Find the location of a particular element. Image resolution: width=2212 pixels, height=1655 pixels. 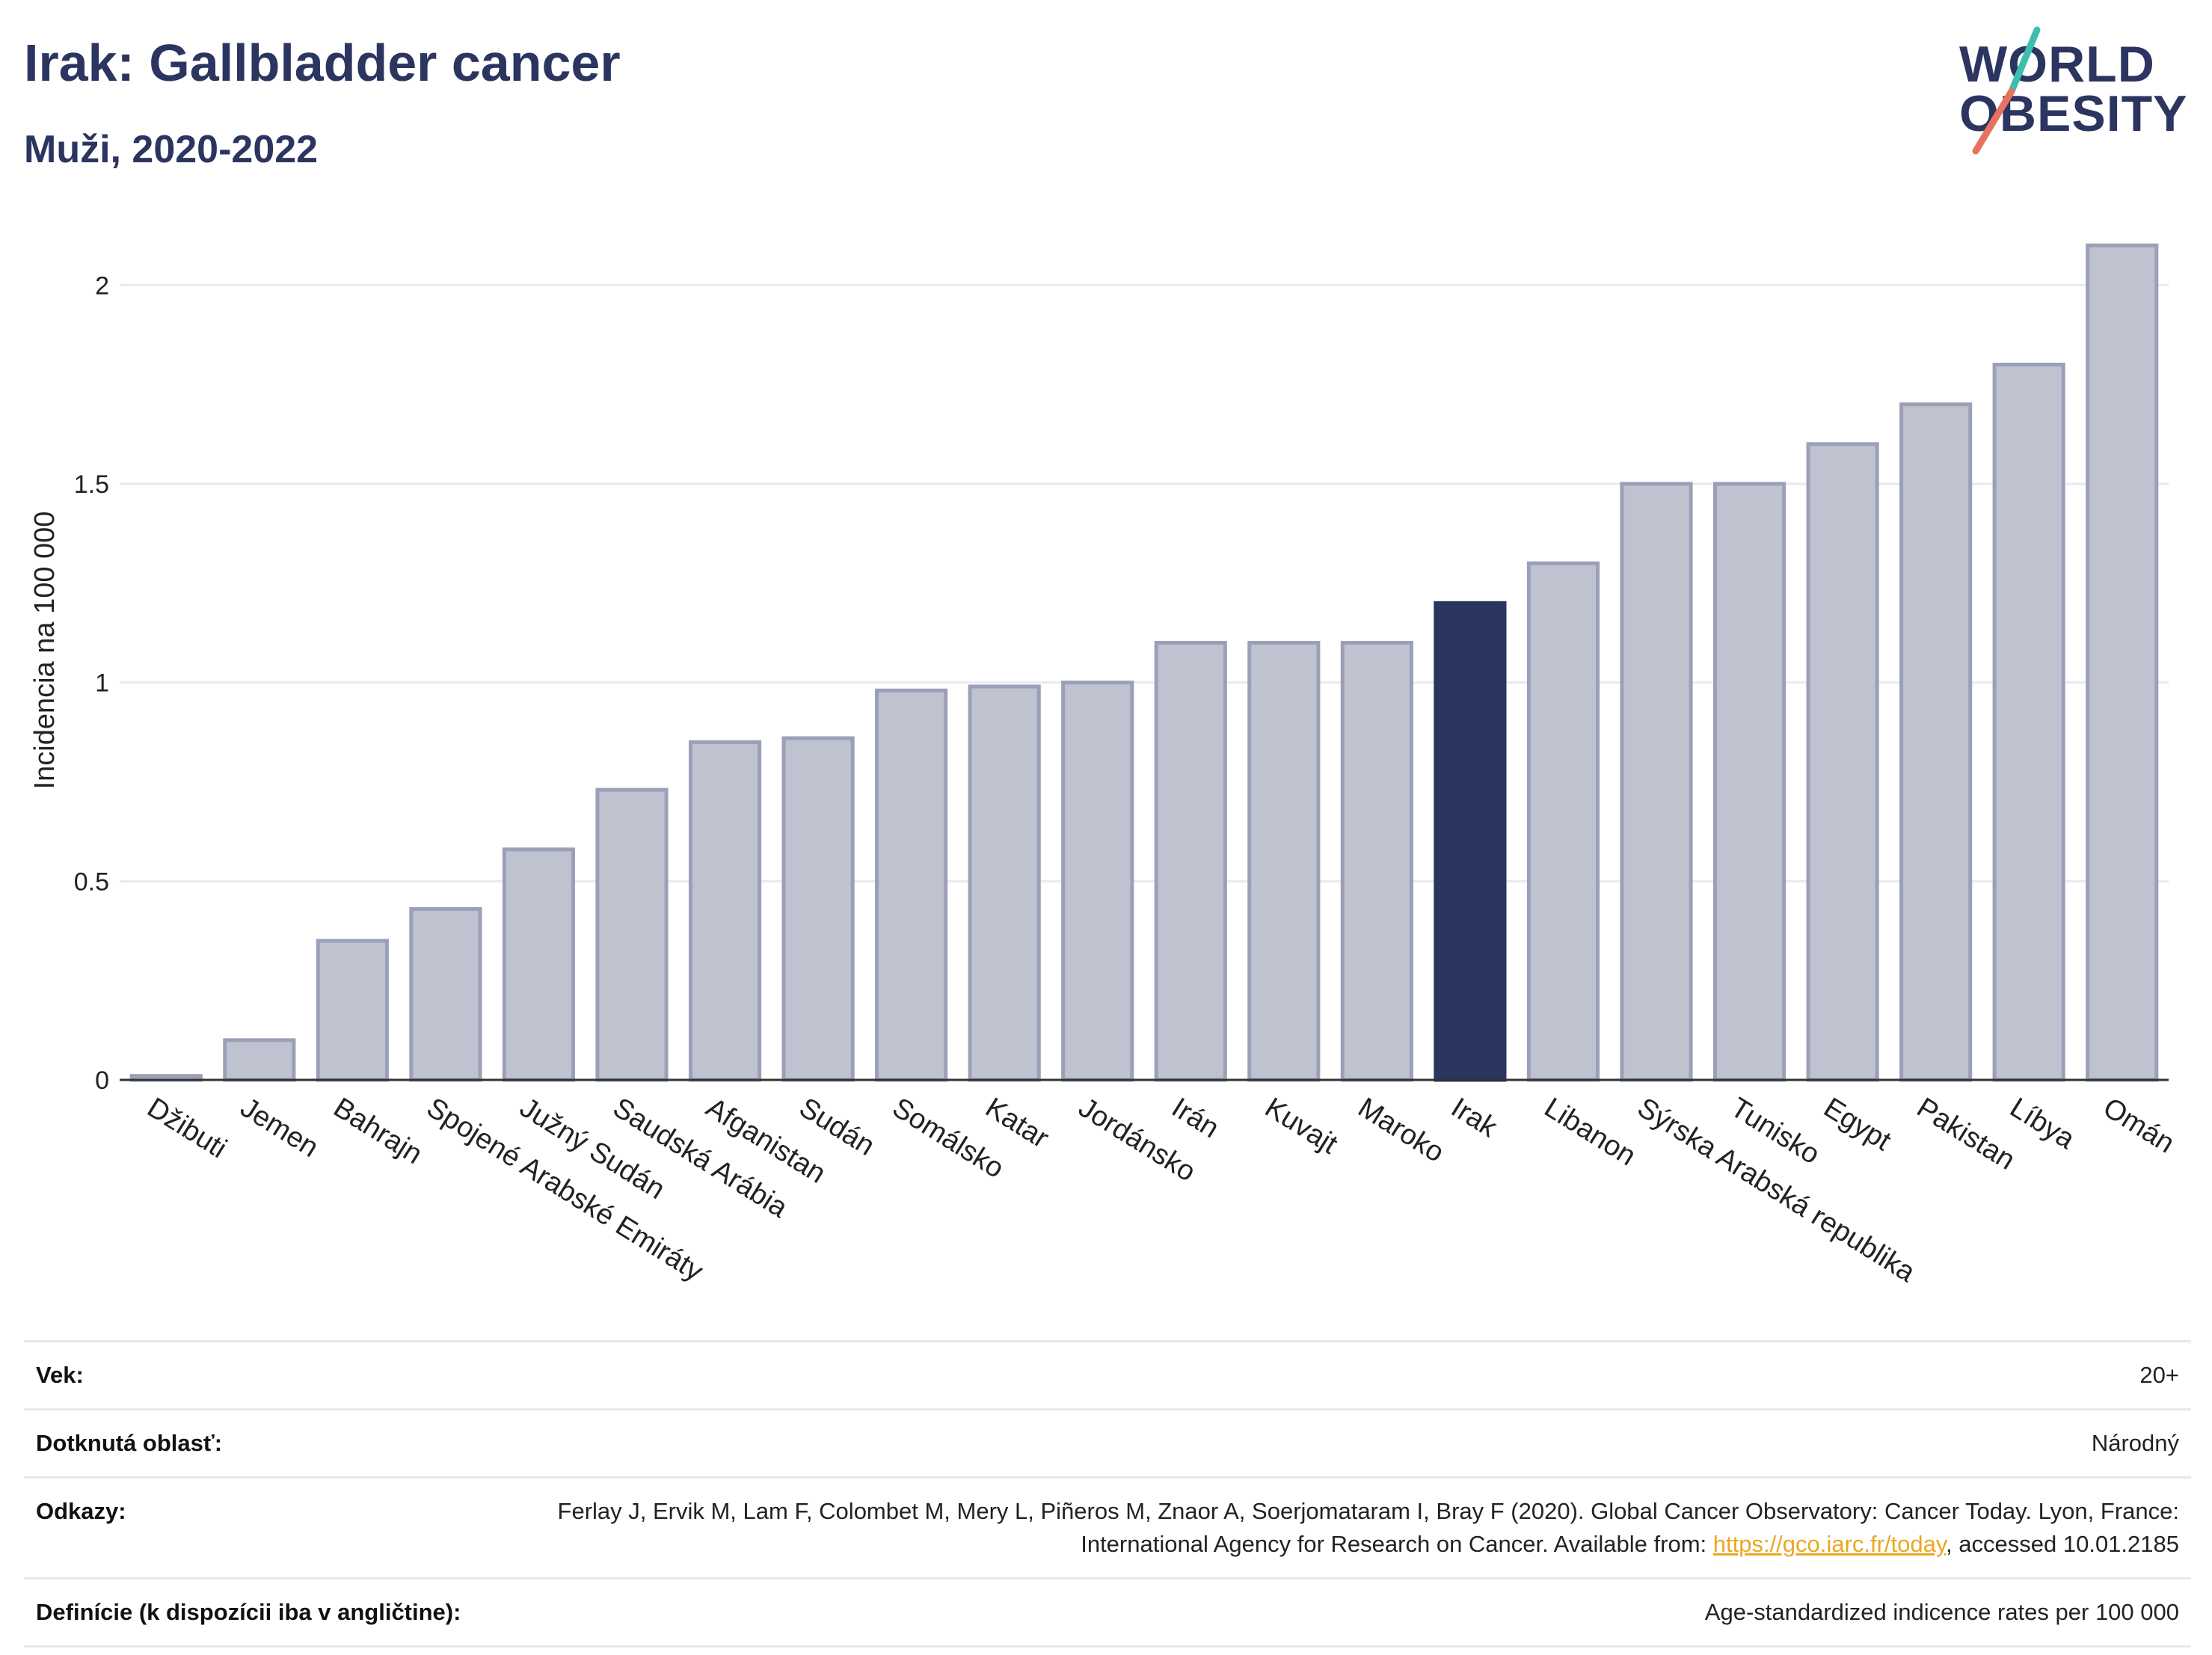

info-row-age: Vek: 20+ is located at coordinates (1107, 1374).